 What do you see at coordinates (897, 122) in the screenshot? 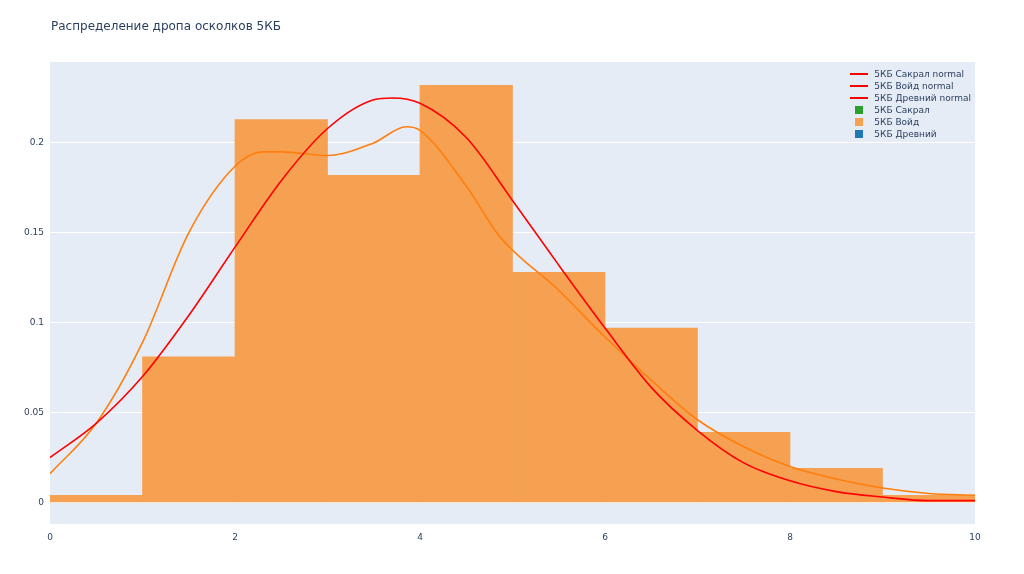
I see `legend-label: 5КБ Войд` at bounding box center [897, 122].